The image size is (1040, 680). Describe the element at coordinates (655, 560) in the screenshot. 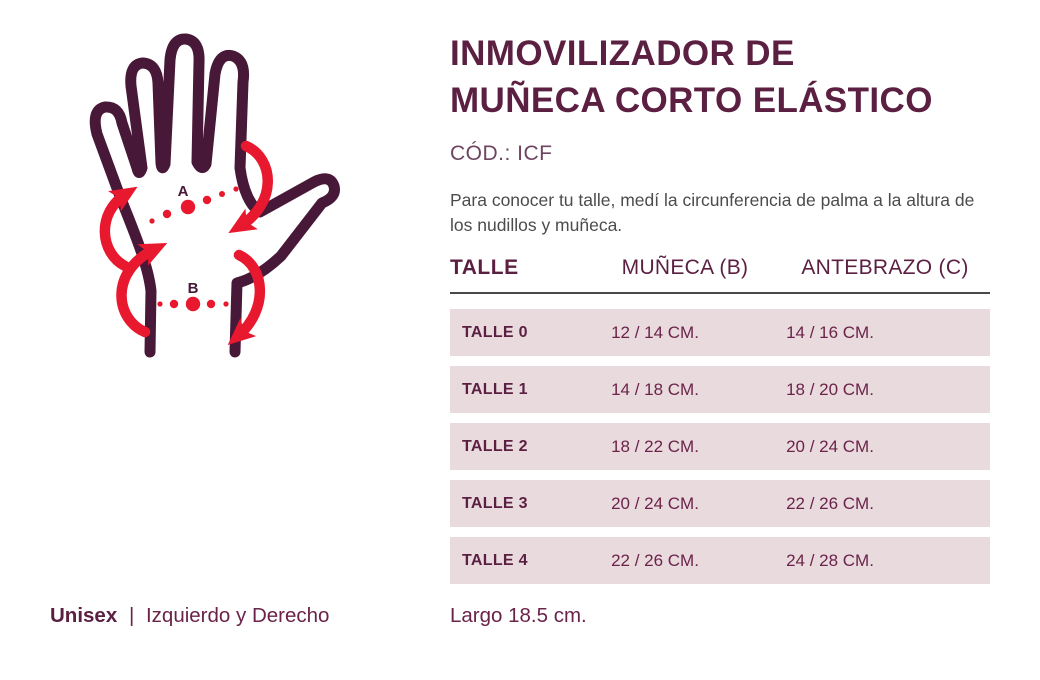

I see `wrist-measure: 22 / 26 CM.` at that location.